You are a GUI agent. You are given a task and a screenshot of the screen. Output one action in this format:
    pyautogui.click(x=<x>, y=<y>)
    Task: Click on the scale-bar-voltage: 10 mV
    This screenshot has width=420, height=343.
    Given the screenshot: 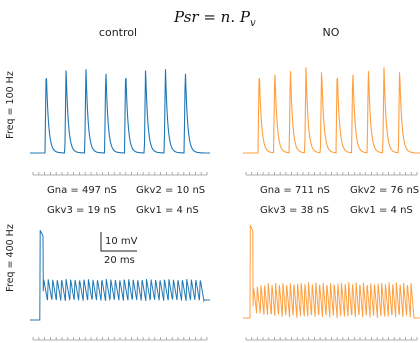 What is the action you would take?
    pyautogui.click(x=121, y=241)
    